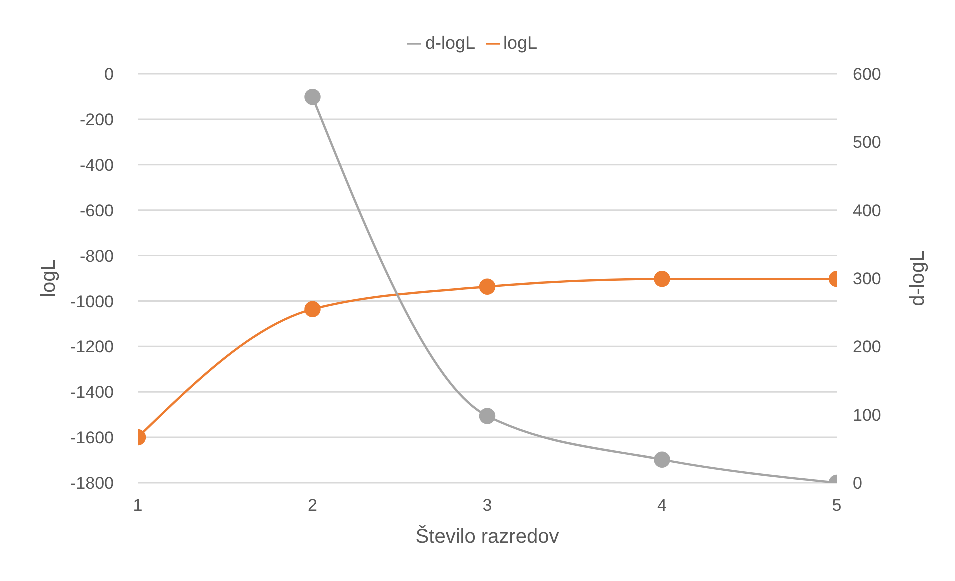  I want to click on y2-tick-label: 500, so click(867, 142).